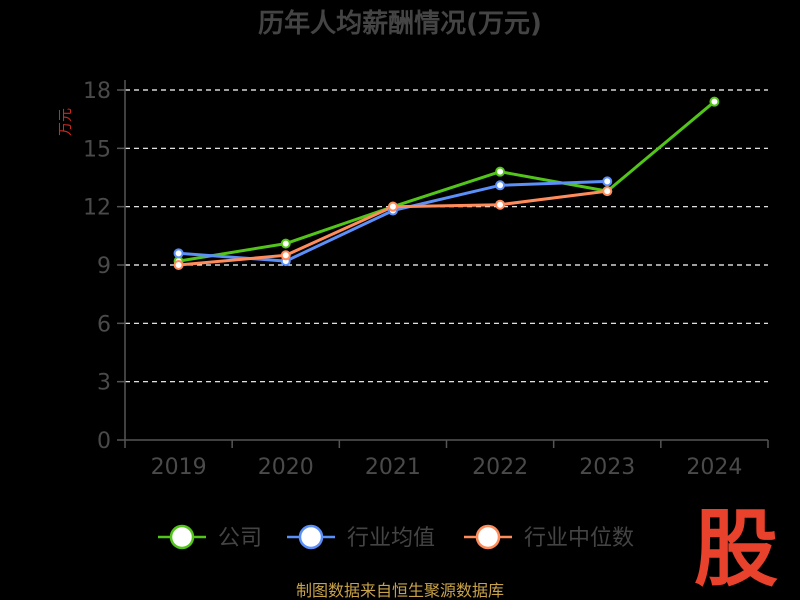  What do you see at coordinates (393, 467) in the screenshot?
I see `x-tick-label: 2021` at bounding box center [393, 467].